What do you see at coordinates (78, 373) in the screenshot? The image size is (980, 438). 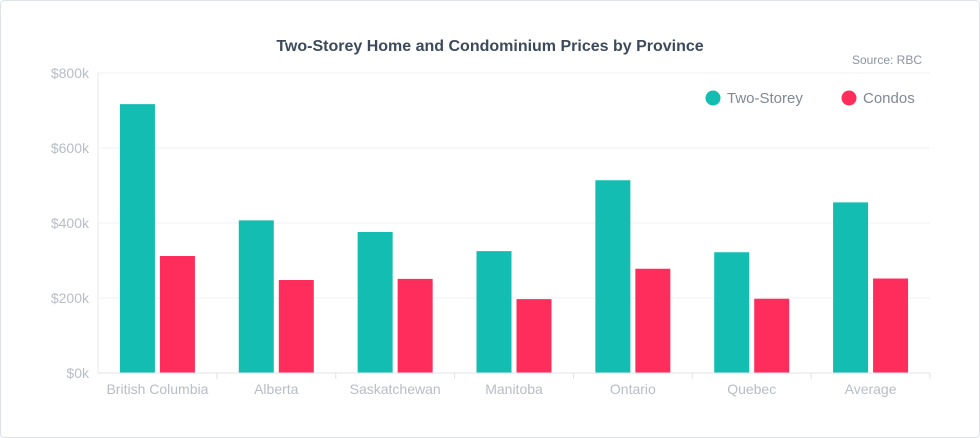 I see `y-tick-label: $0k` at bounding box center [78, 373].